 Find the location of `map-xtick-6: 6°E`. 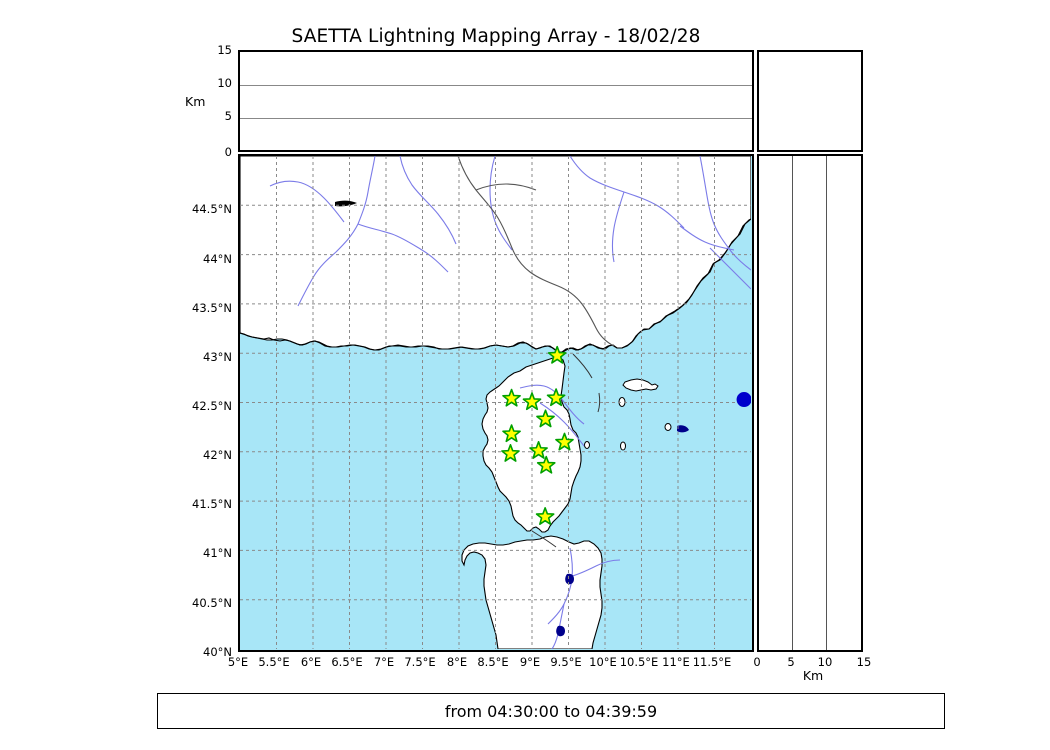

map-xtick-6: 6°E is located at coordinates (311, 662).